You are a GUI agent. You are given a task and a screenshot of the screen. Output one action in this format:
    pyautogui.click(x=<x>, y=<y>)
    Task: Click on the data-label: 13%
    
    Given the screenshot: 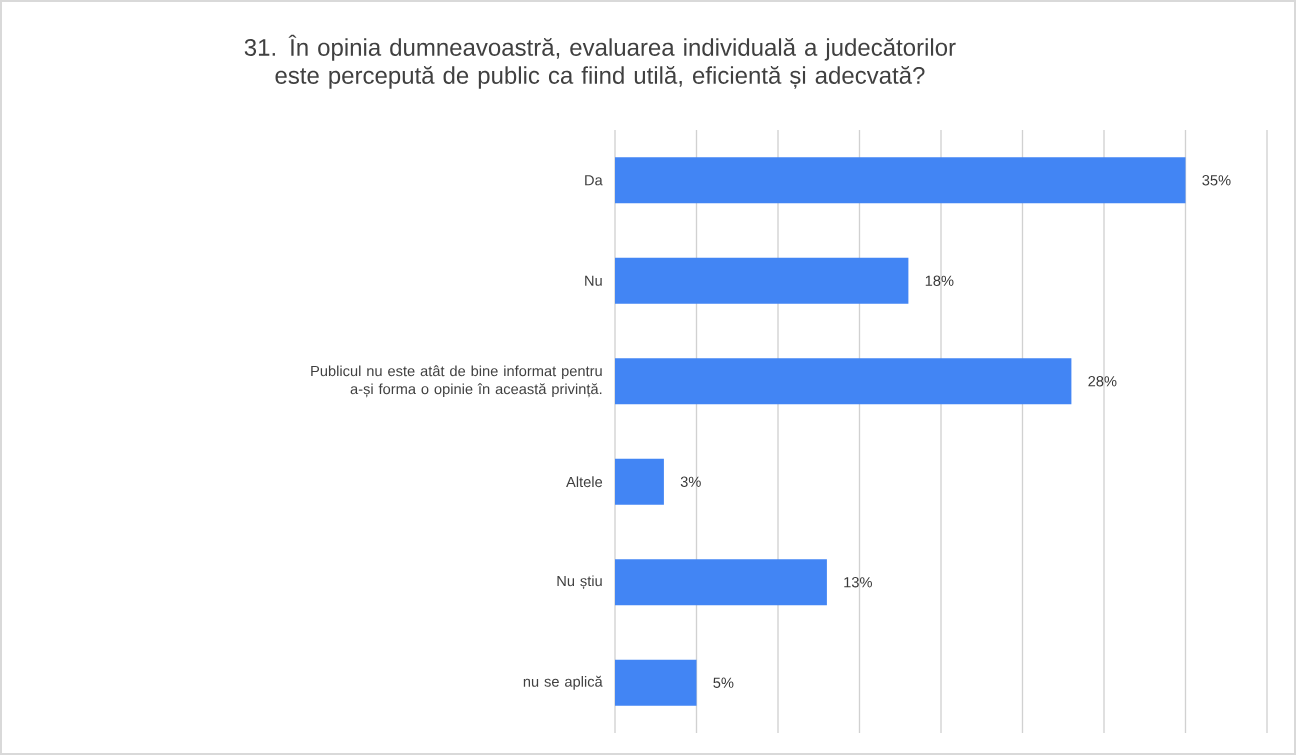 What is the action you would take?
    pyautogui.click(x=858, y=582)
    